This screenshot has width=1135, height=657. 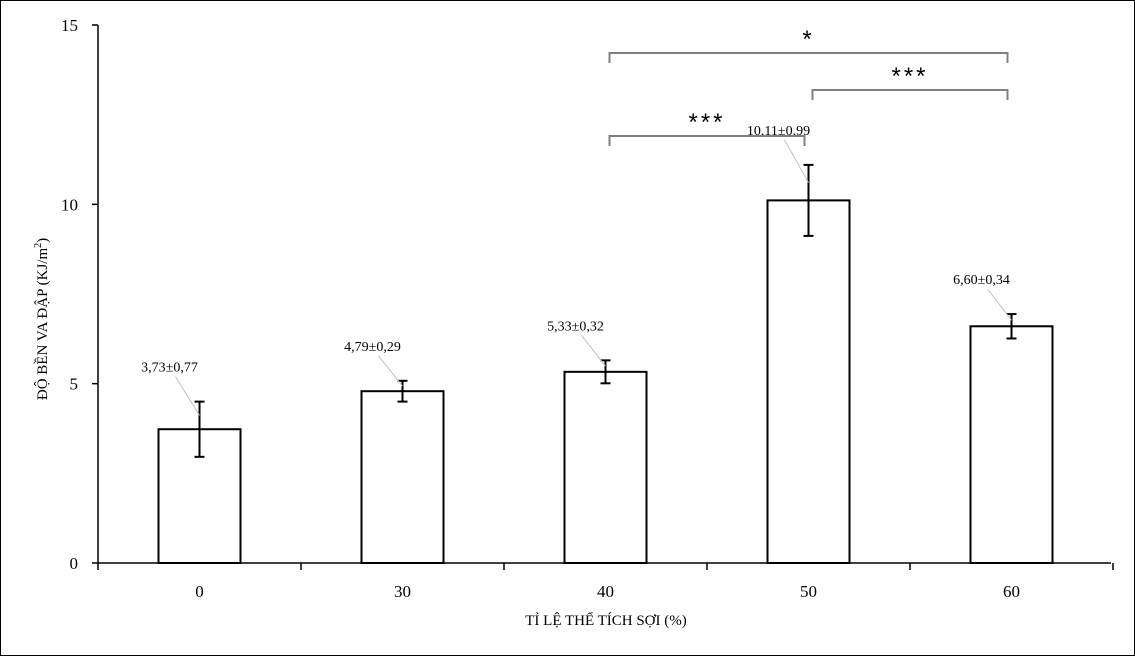 I want to click on y-tick-label: 5, so click(x=74, y=384).